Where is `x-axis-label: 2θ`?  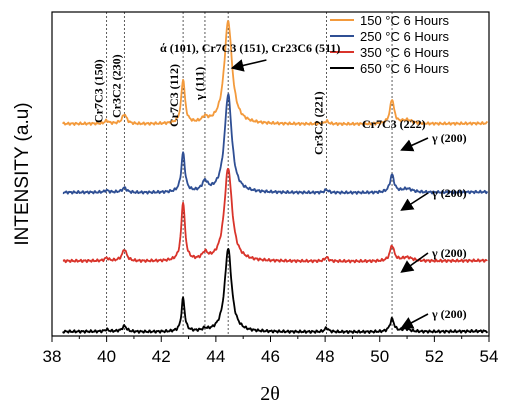 x-axis-label: 2θ is located at coordinates (270, 394).